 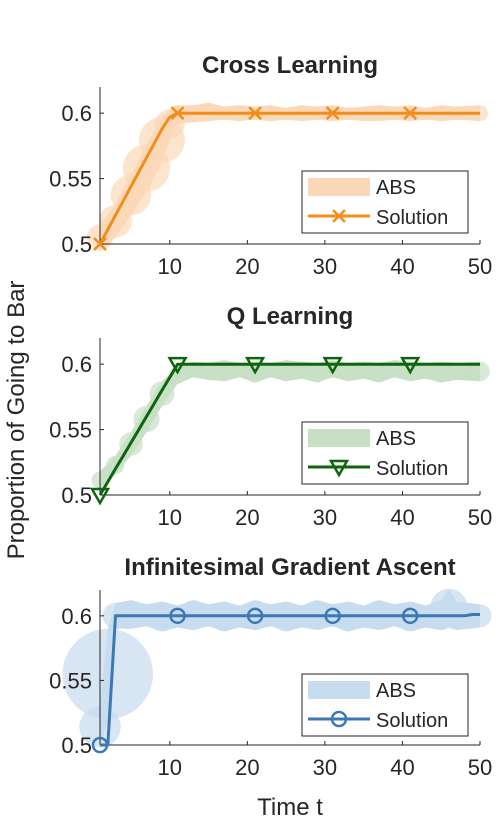 What do you see at coordinates (290, 65) in the screenshot?
I see `subplot-title: Cross Learning` at bounding box center [290, 65].